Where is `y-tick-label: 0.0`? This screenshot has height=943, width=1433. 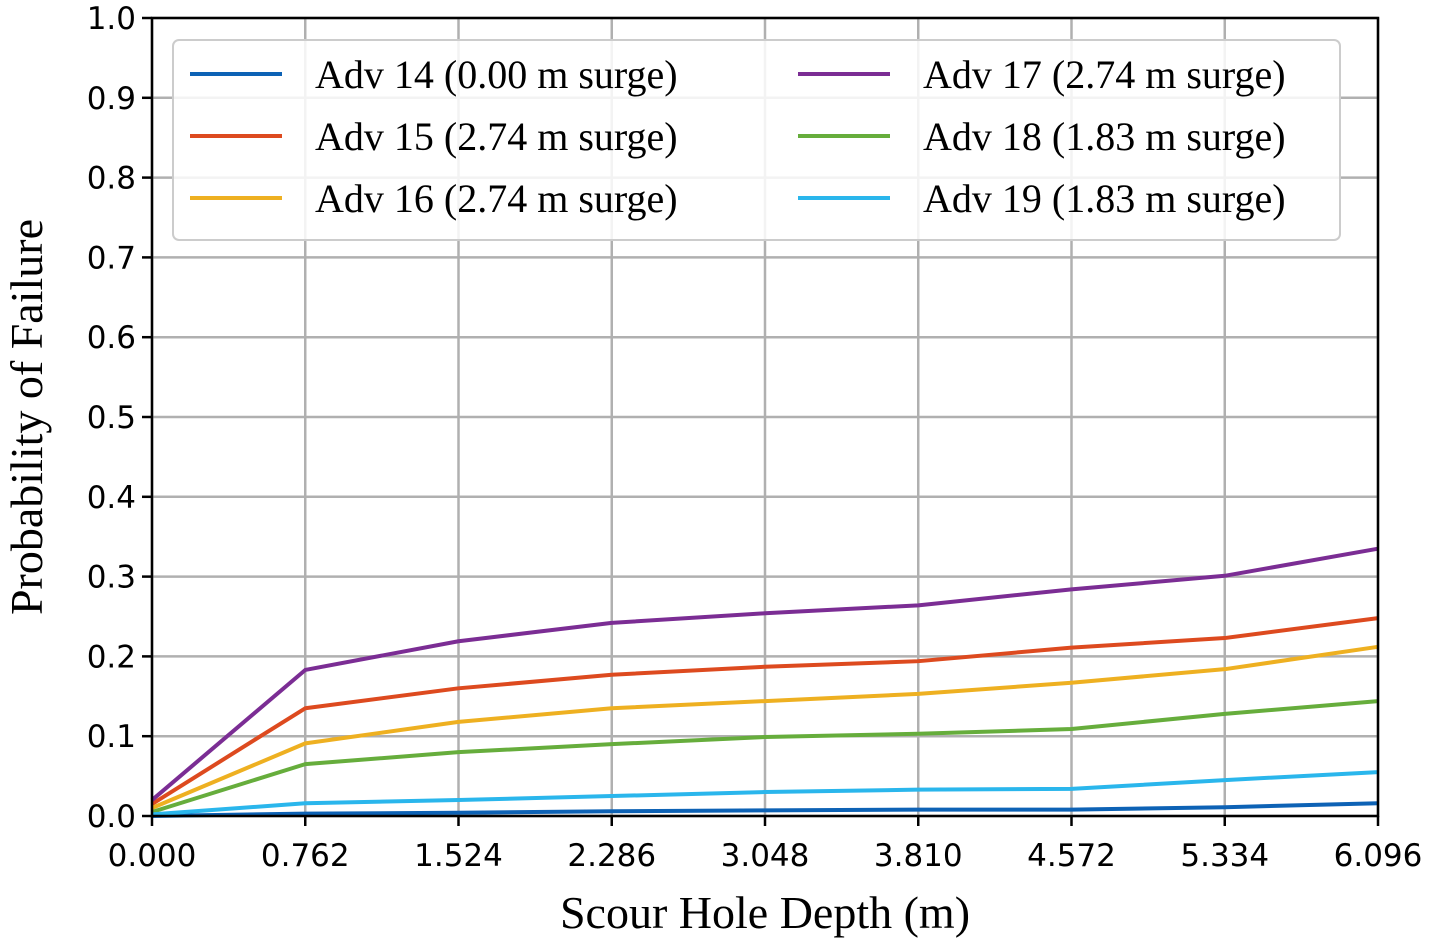 y-tick-label: 0.0 is located at coordinates (111, 817).